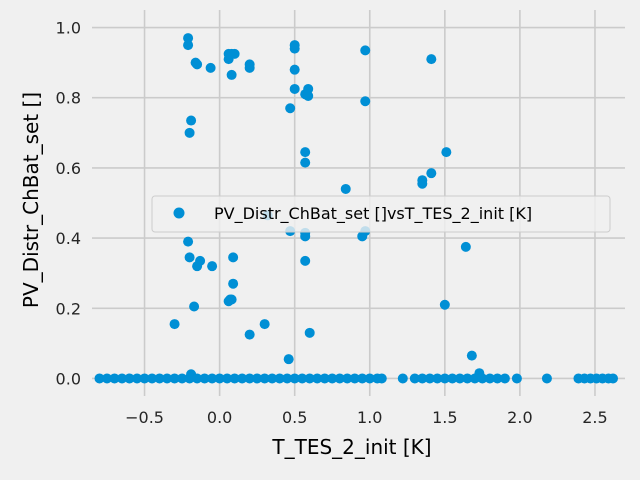 This screenshot has height=480, width=640. I want to click on legend-box, so click(381, 214).